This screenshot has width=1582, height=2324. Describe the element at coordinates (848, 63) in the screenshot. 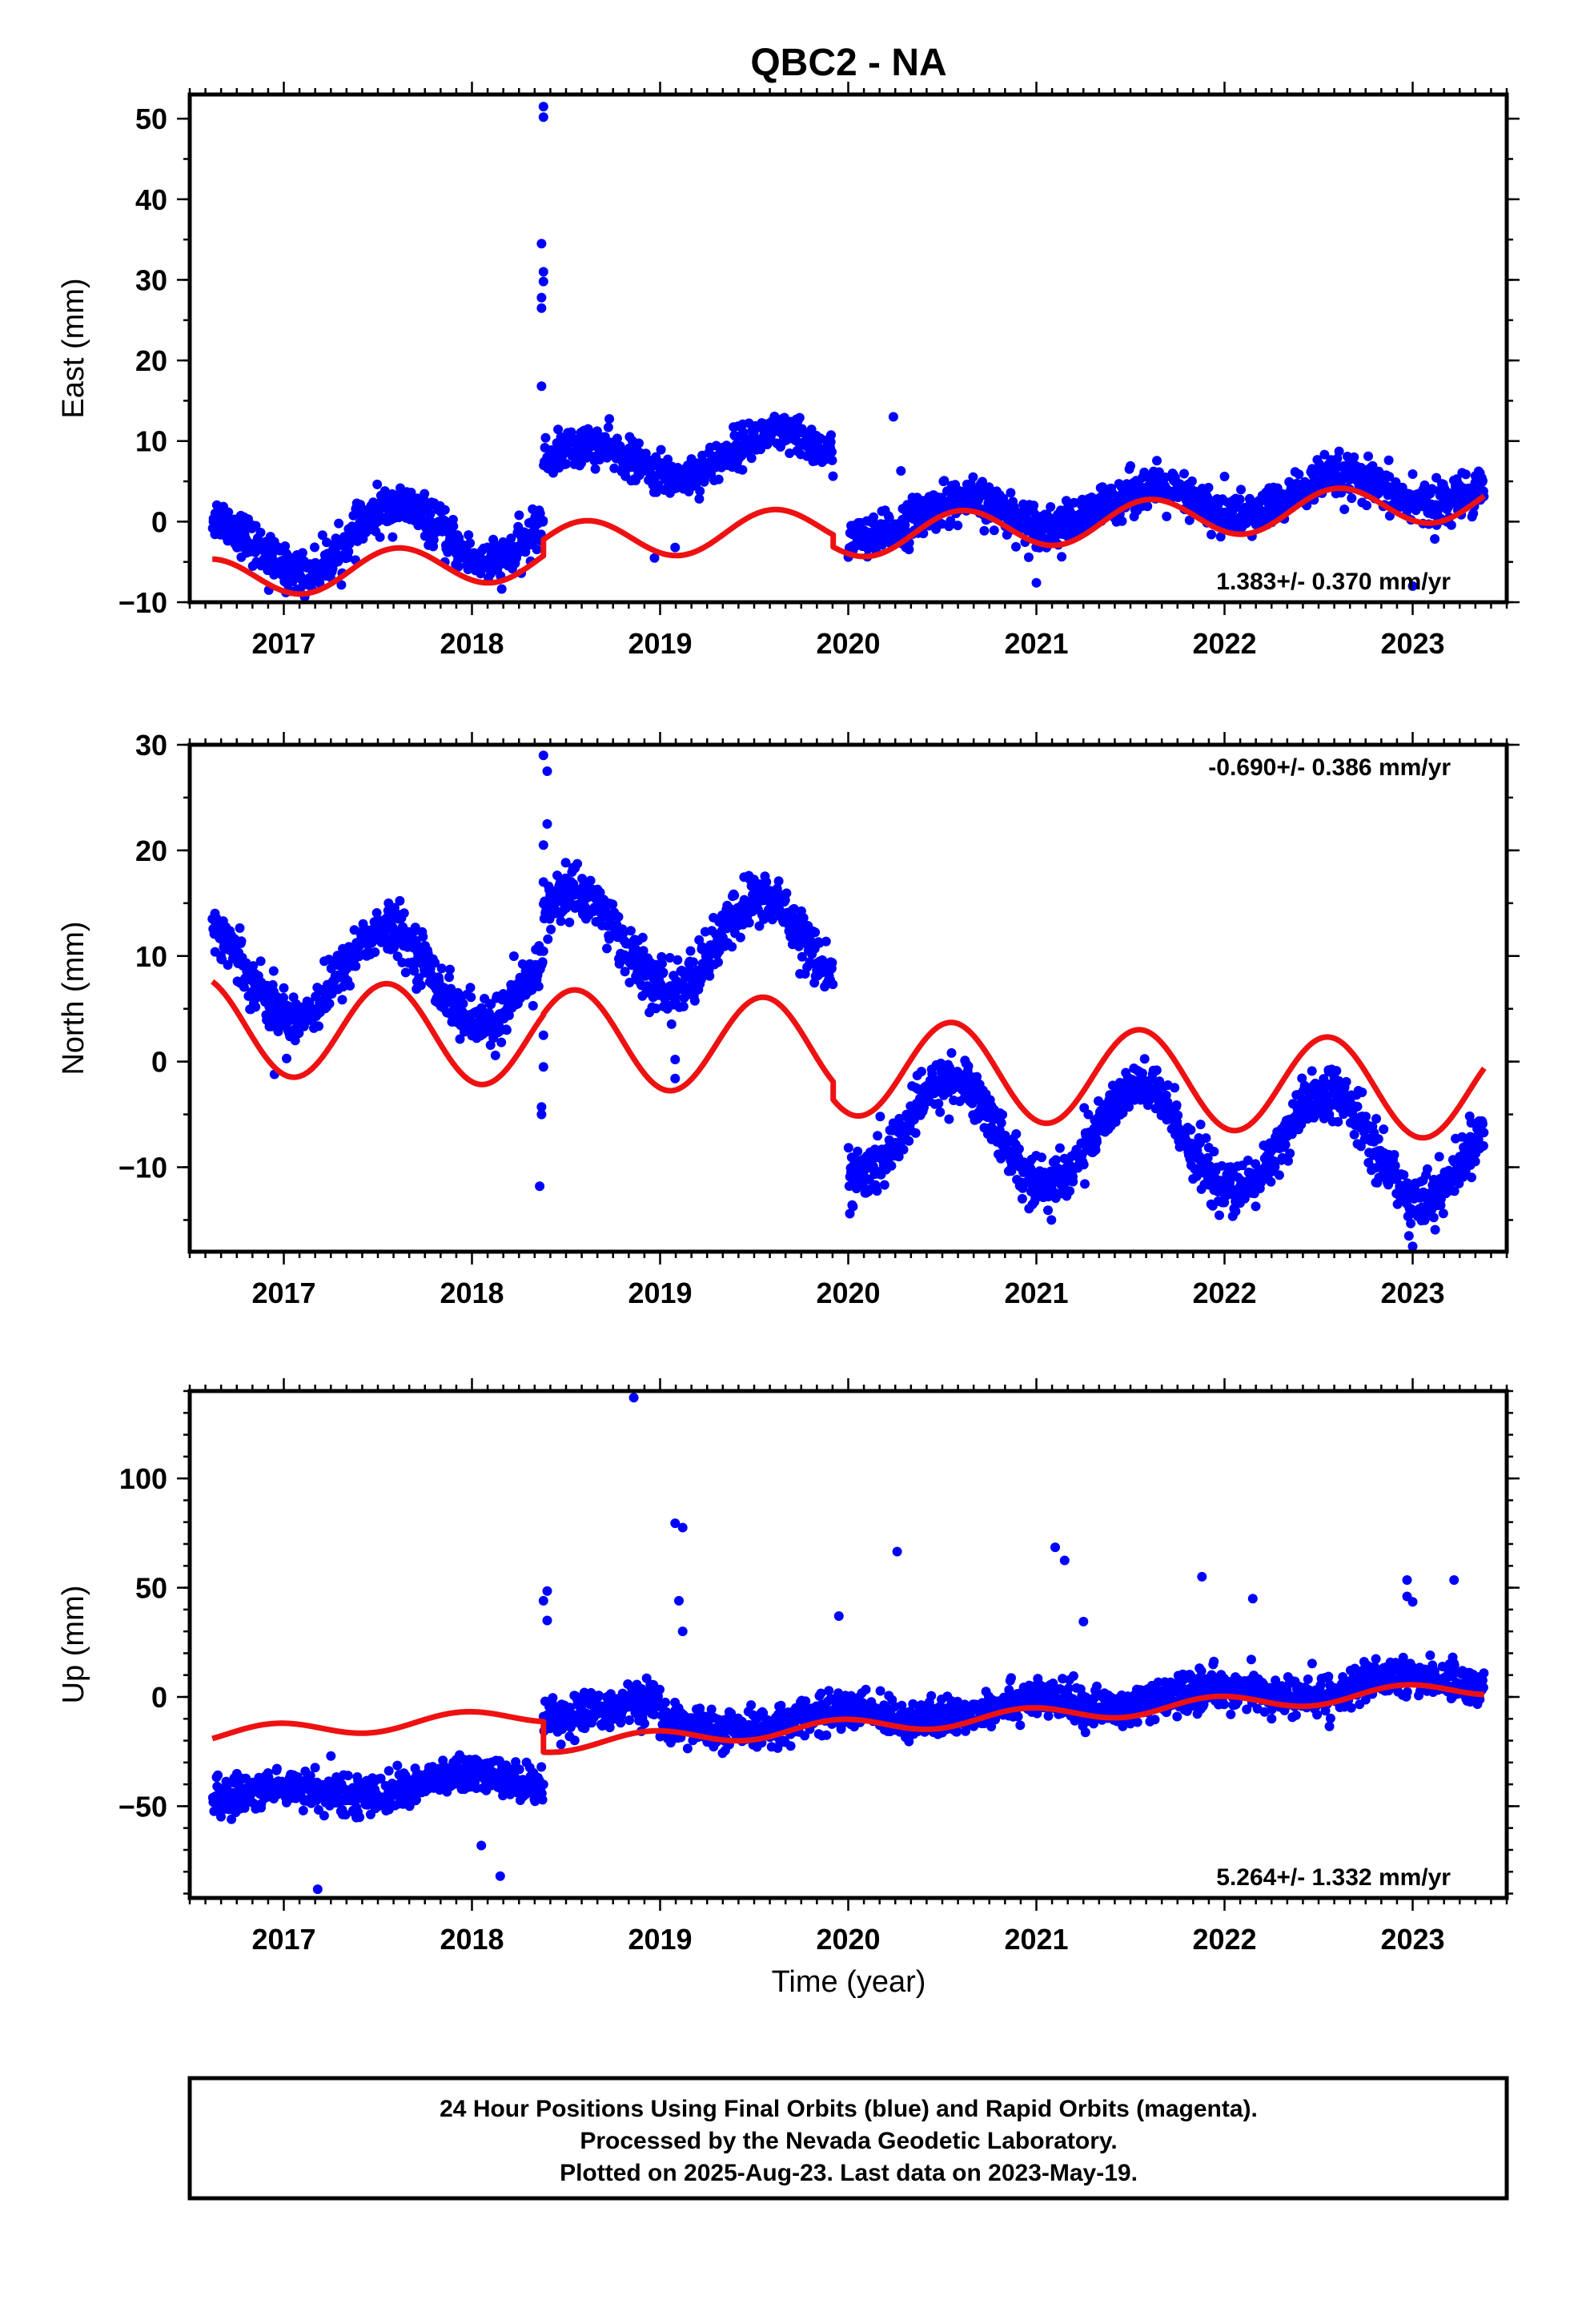

I see `chart-title: QBC2 - NA` at that location.